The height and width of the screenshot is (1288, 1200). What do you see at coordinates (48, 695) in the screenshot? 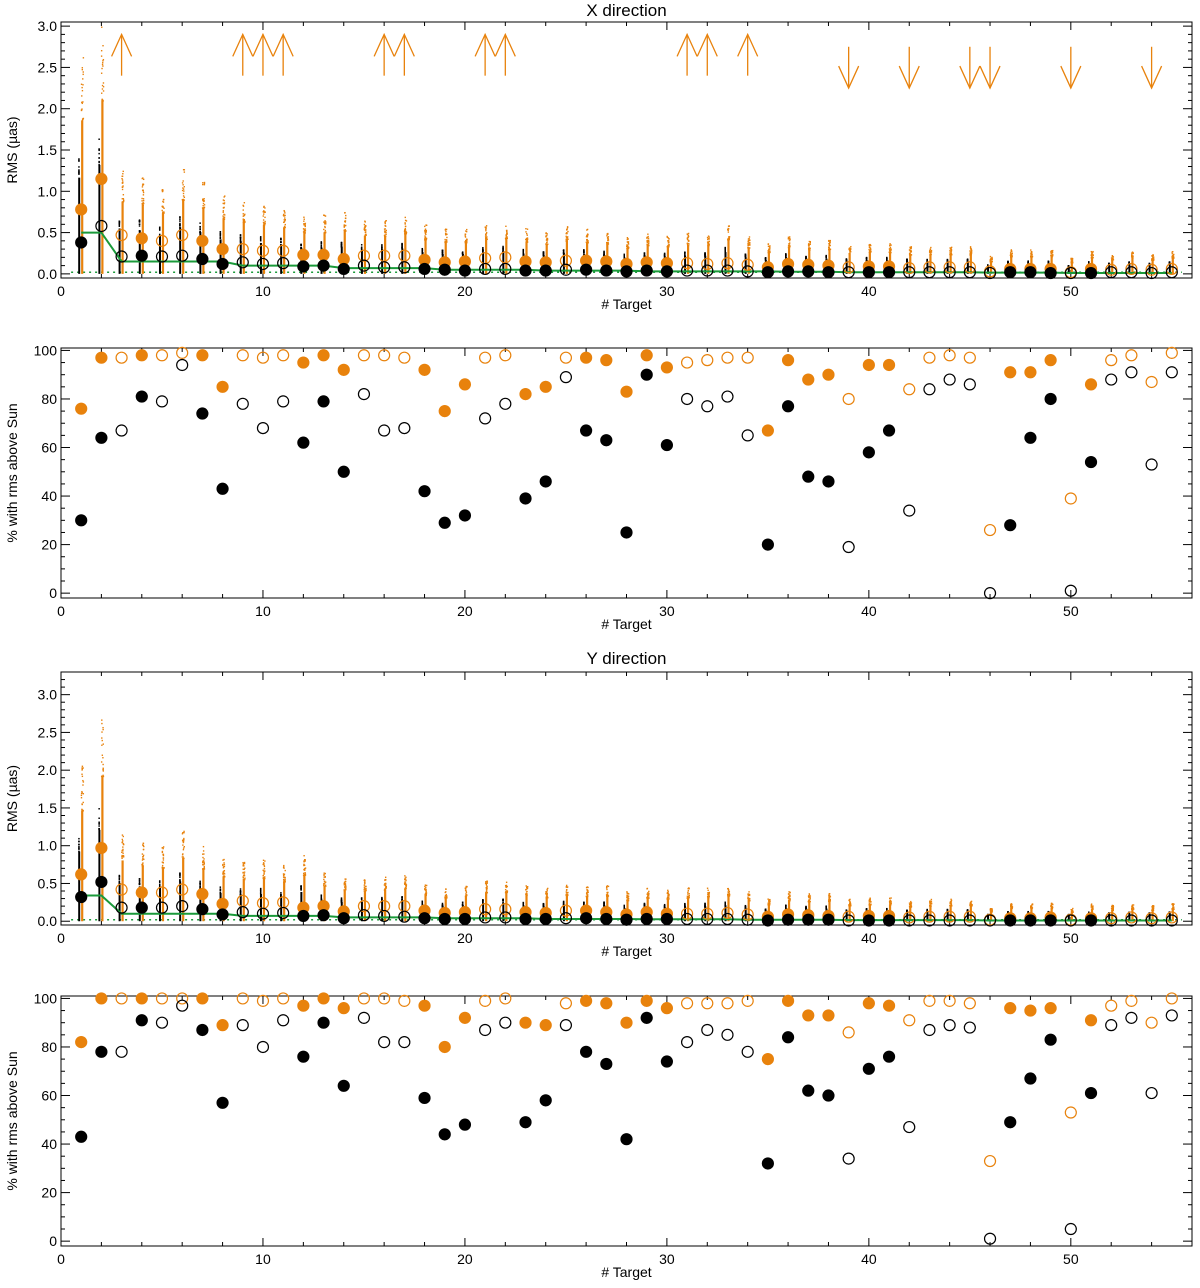
I see `y-tick-label: 3.0` at bounding box center [48, 695].